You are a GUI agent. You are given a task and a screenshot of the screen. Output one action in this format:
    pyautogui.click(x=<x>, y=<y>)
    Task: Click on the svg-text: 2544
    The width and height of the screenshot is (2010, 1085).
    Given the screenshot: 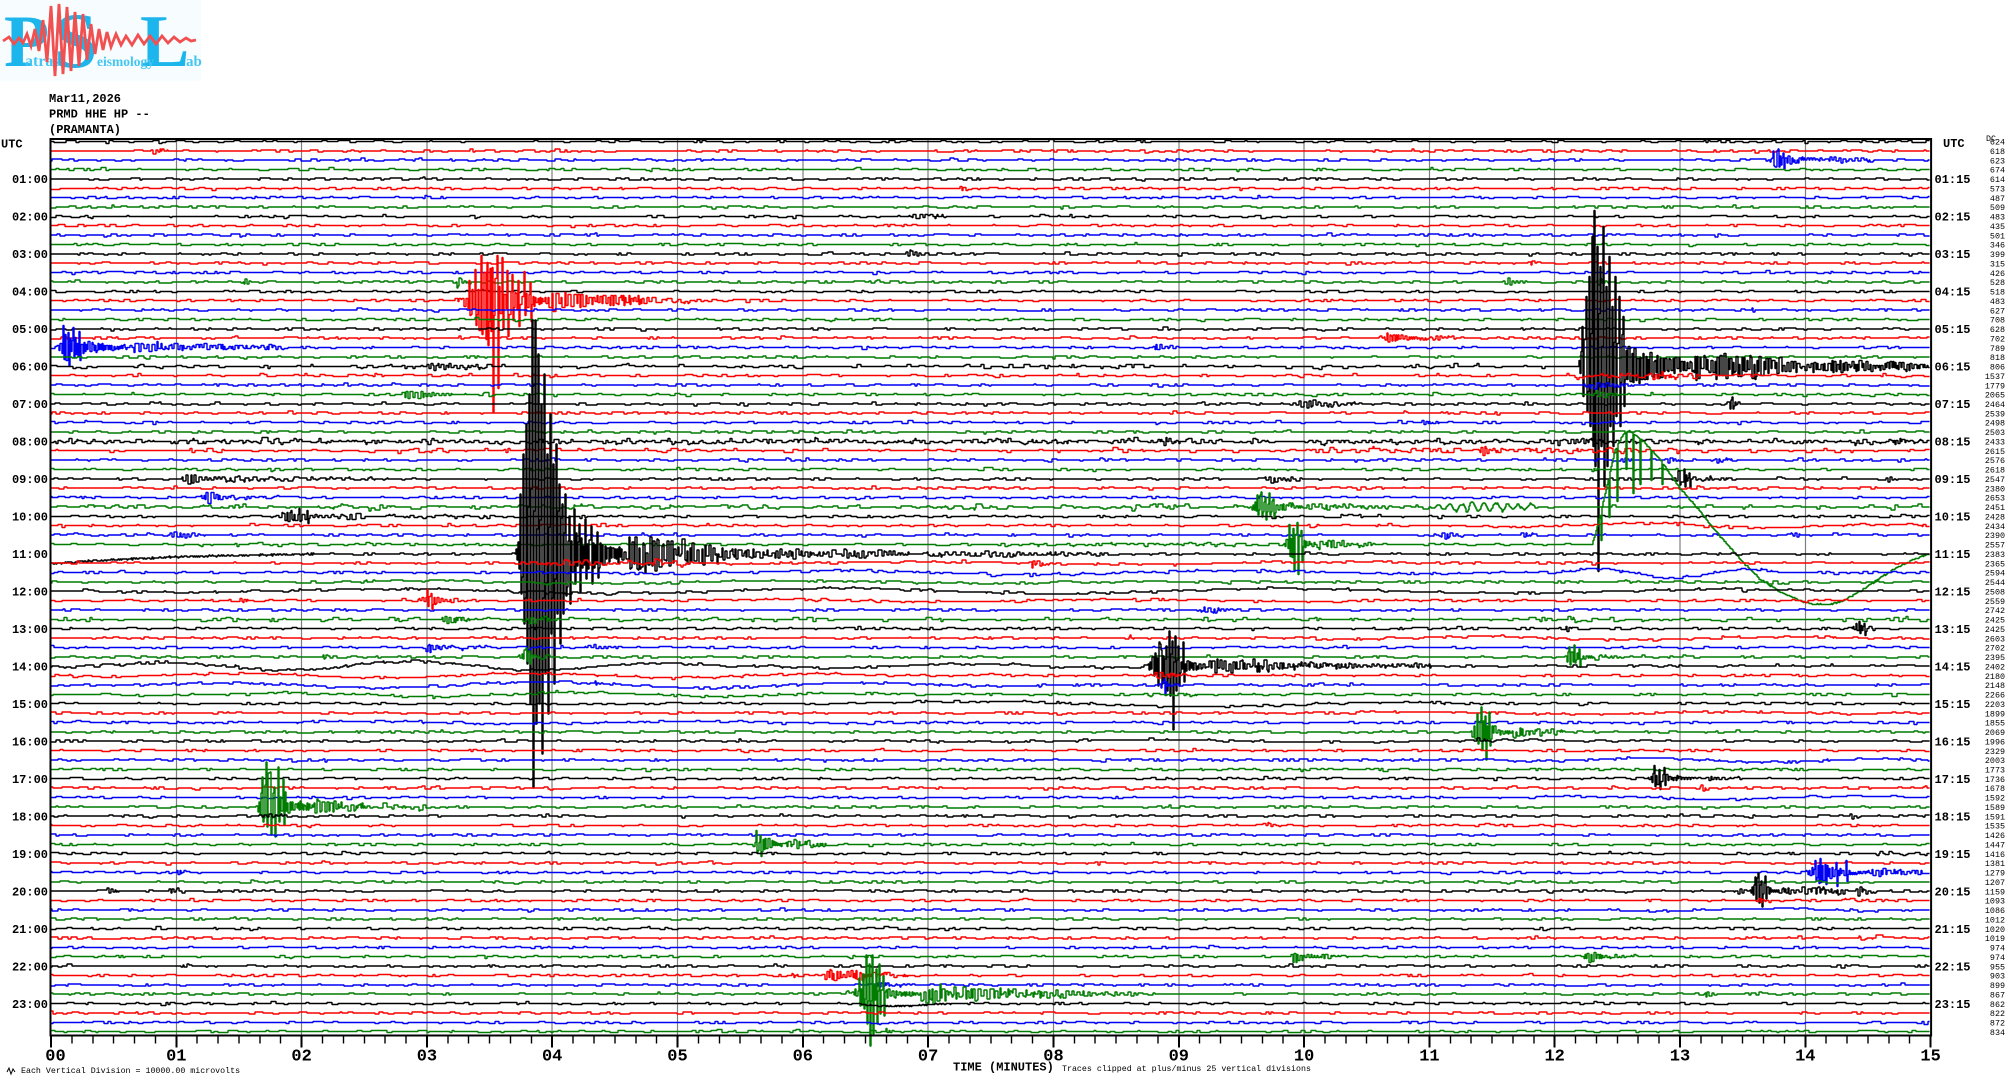 What is the action you would take?
    pyautogui.click(x=1995, y=583)
    